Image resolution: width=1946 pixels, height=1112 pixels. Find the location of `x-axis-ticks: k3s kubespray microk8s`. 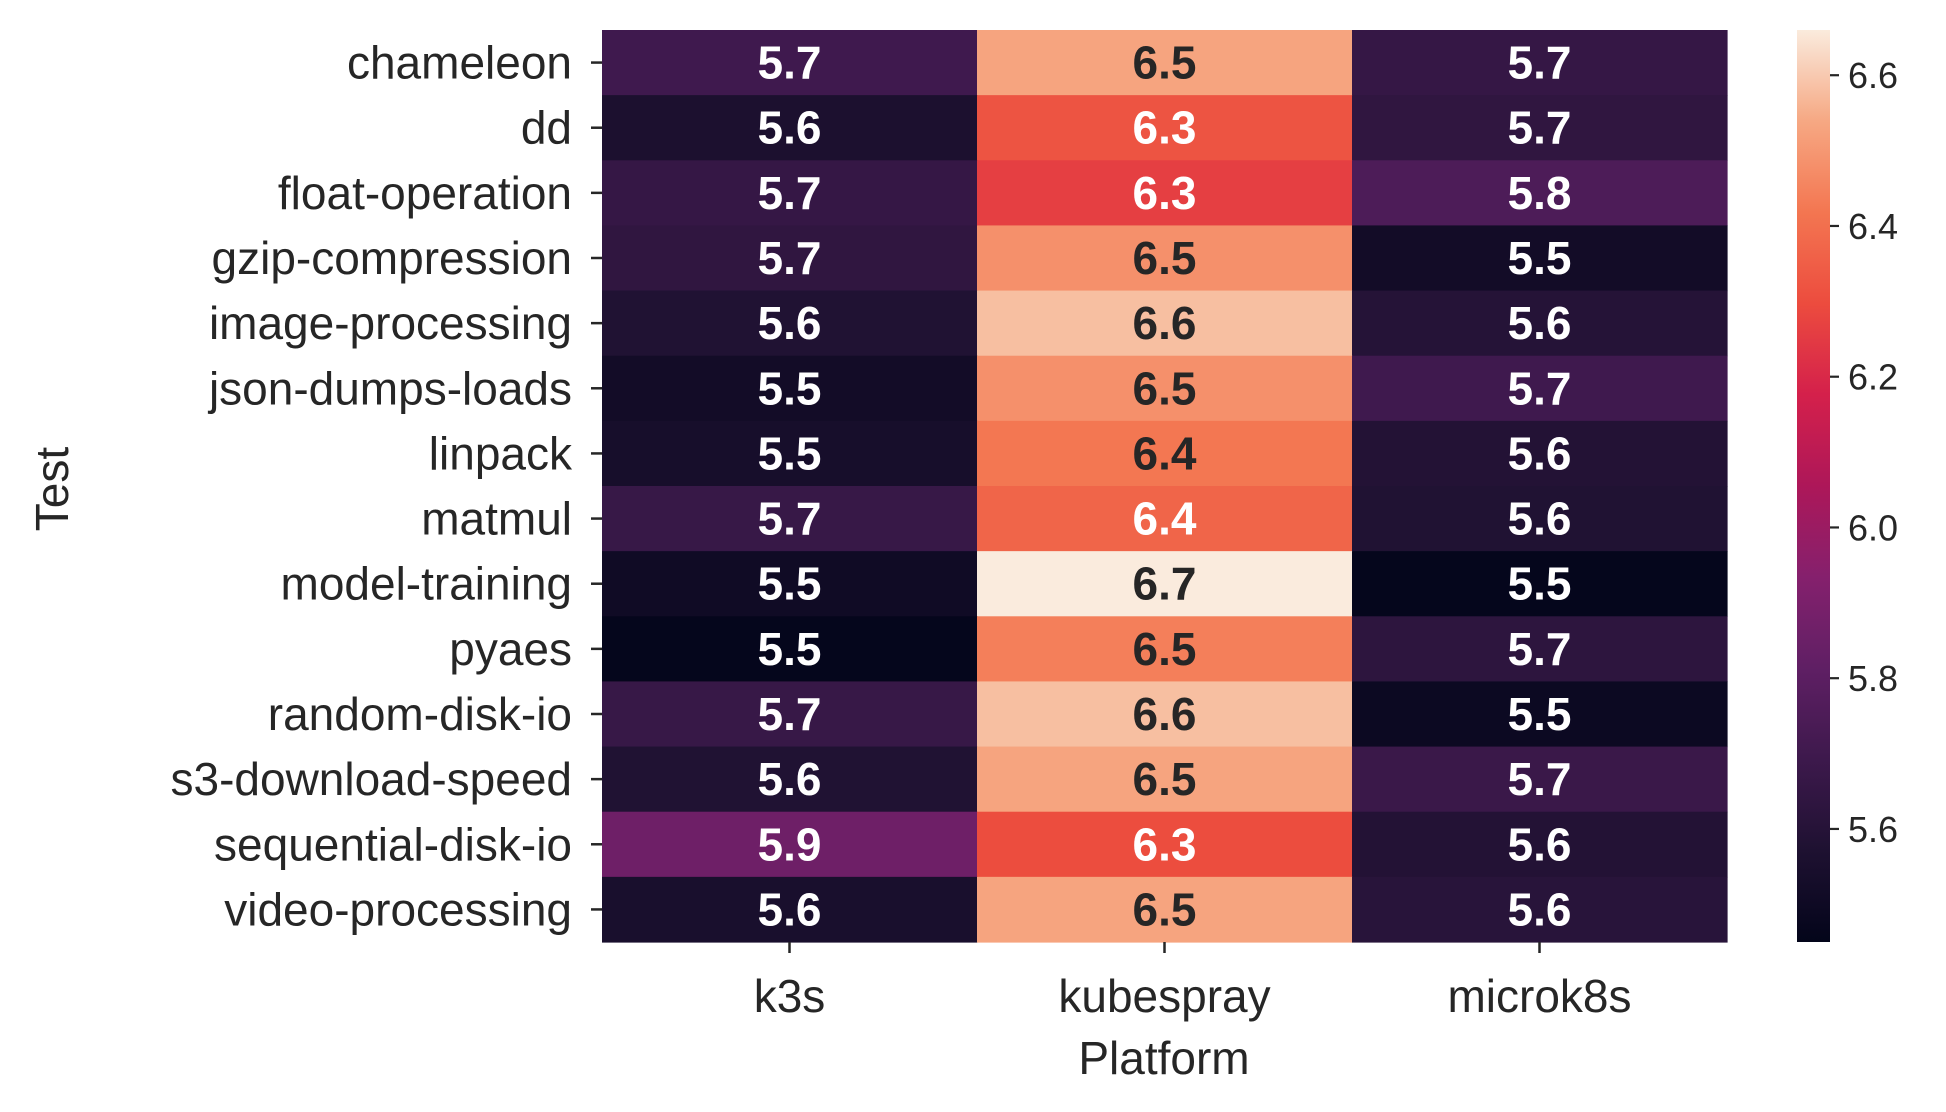

x-axis-ticks: k3s kubespray microk8s is located at coordinates (1193, 982).